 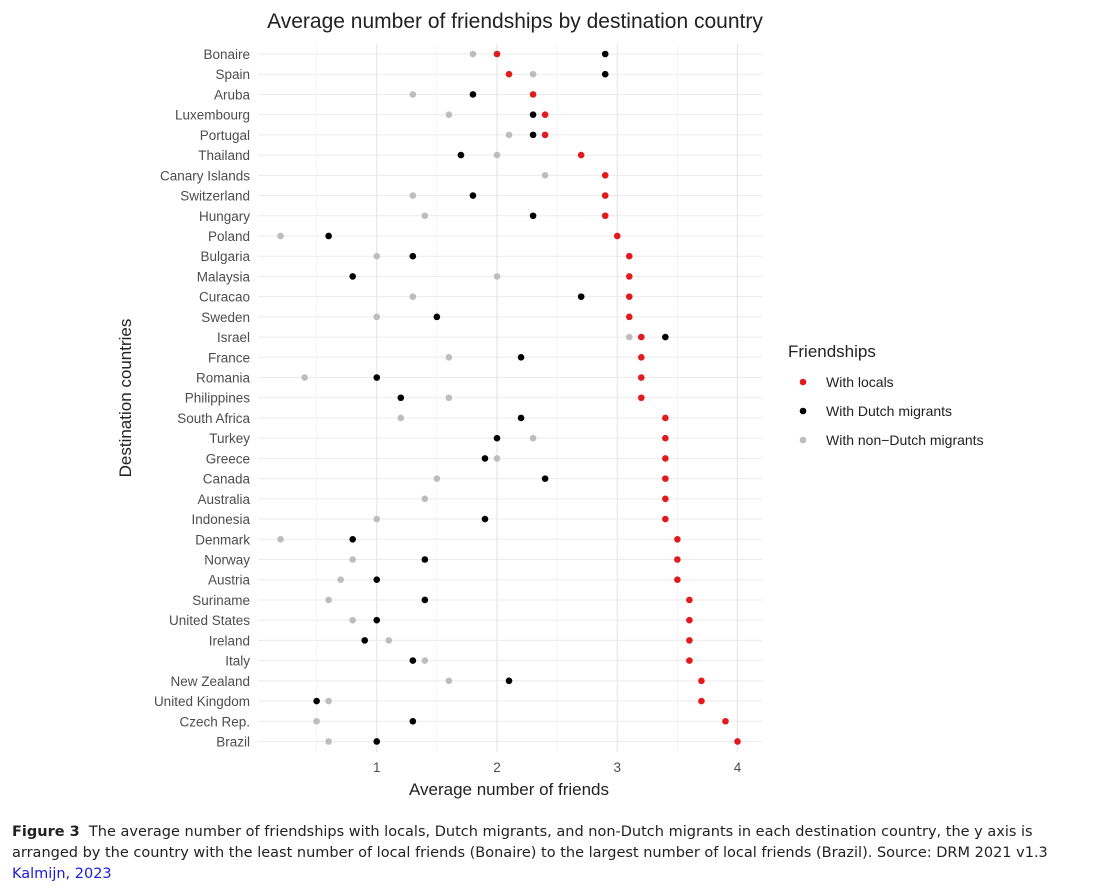 I want to click on caption-citation-link: Kalmijn, 2023, so click(x=62, y=874).